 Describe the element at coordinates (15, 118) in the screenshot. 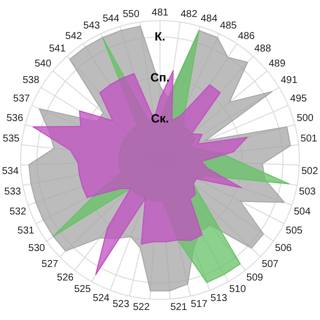

I see `spoke-label: 536` at that location.